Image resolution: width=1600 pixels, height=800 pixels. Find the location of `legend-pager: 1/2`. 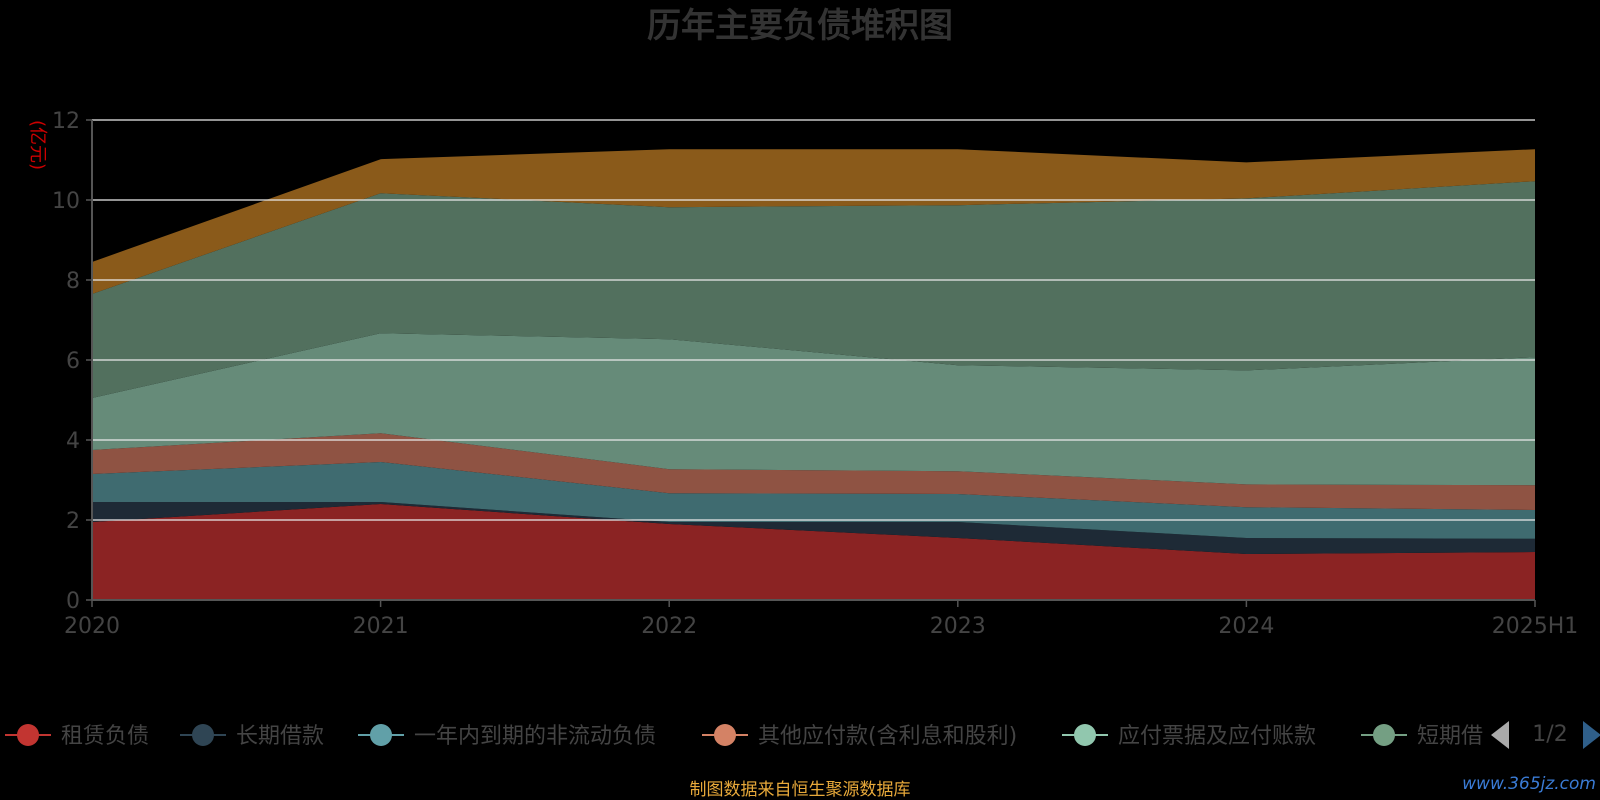

legend-pager: 1/2 is located at coordinates (1545, 735).